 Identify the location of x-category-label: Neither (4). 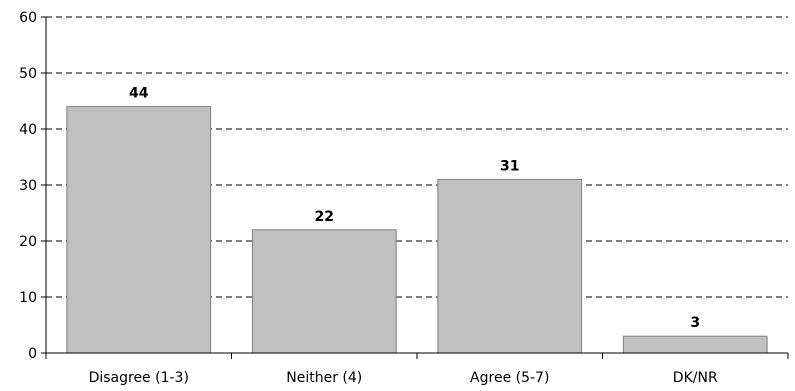
(324, 378).